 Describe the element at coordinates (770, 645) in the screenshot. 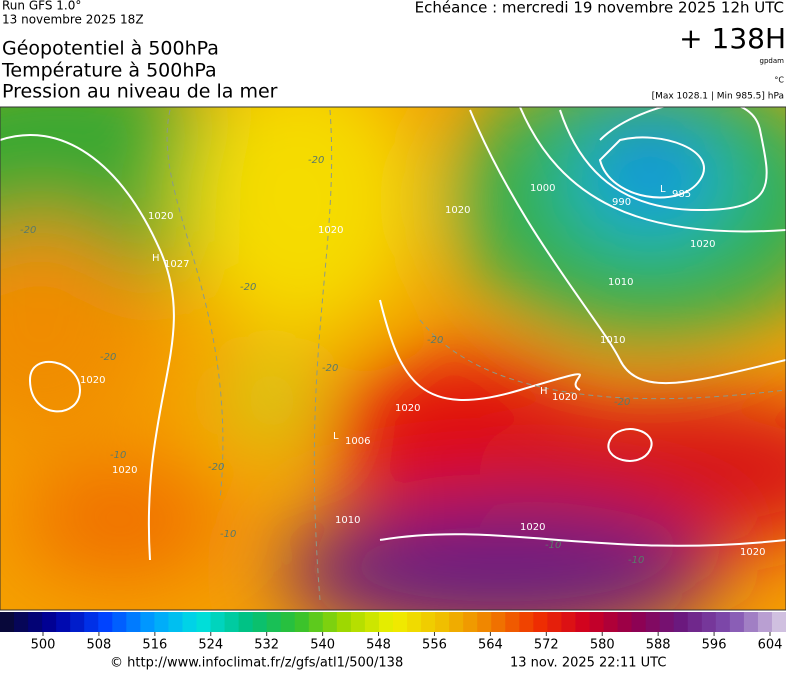

I see `colorbar-label: 604` at that location.